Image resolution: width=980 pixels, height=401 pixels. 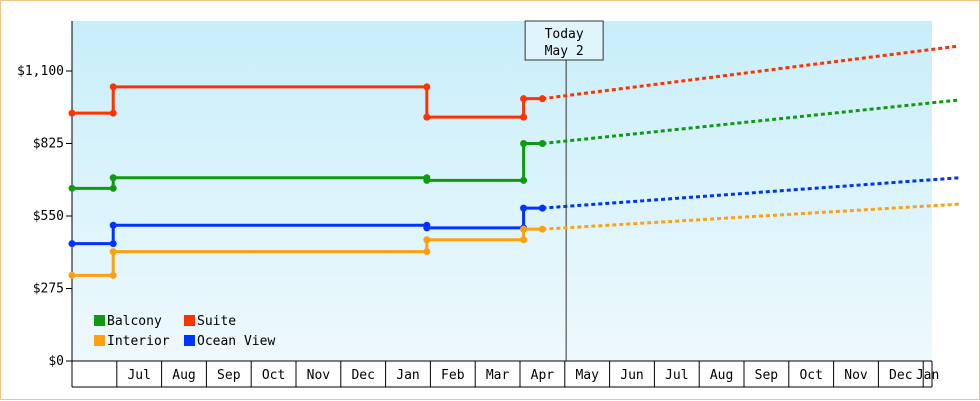 I want to click on x-tick-label: Feb, so click(x=453, y=375).